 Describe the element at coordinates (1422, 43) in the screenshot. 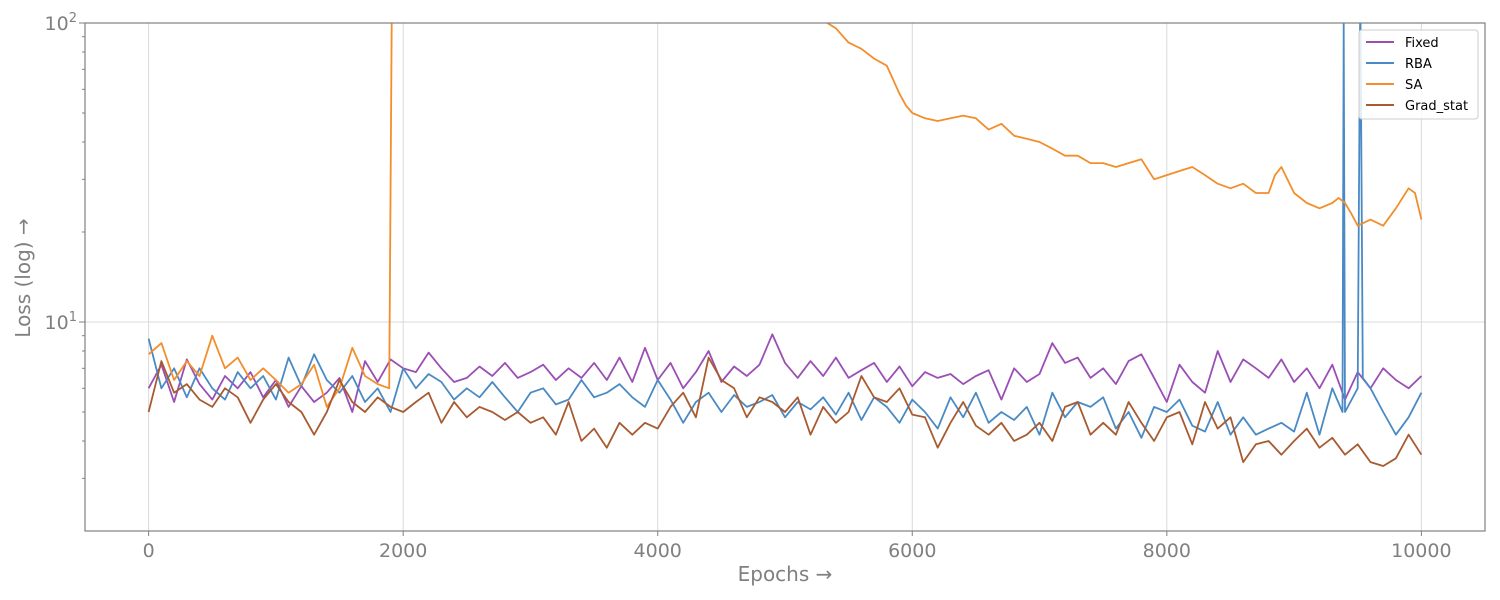

I see `legend-label: Fixed` at that location.